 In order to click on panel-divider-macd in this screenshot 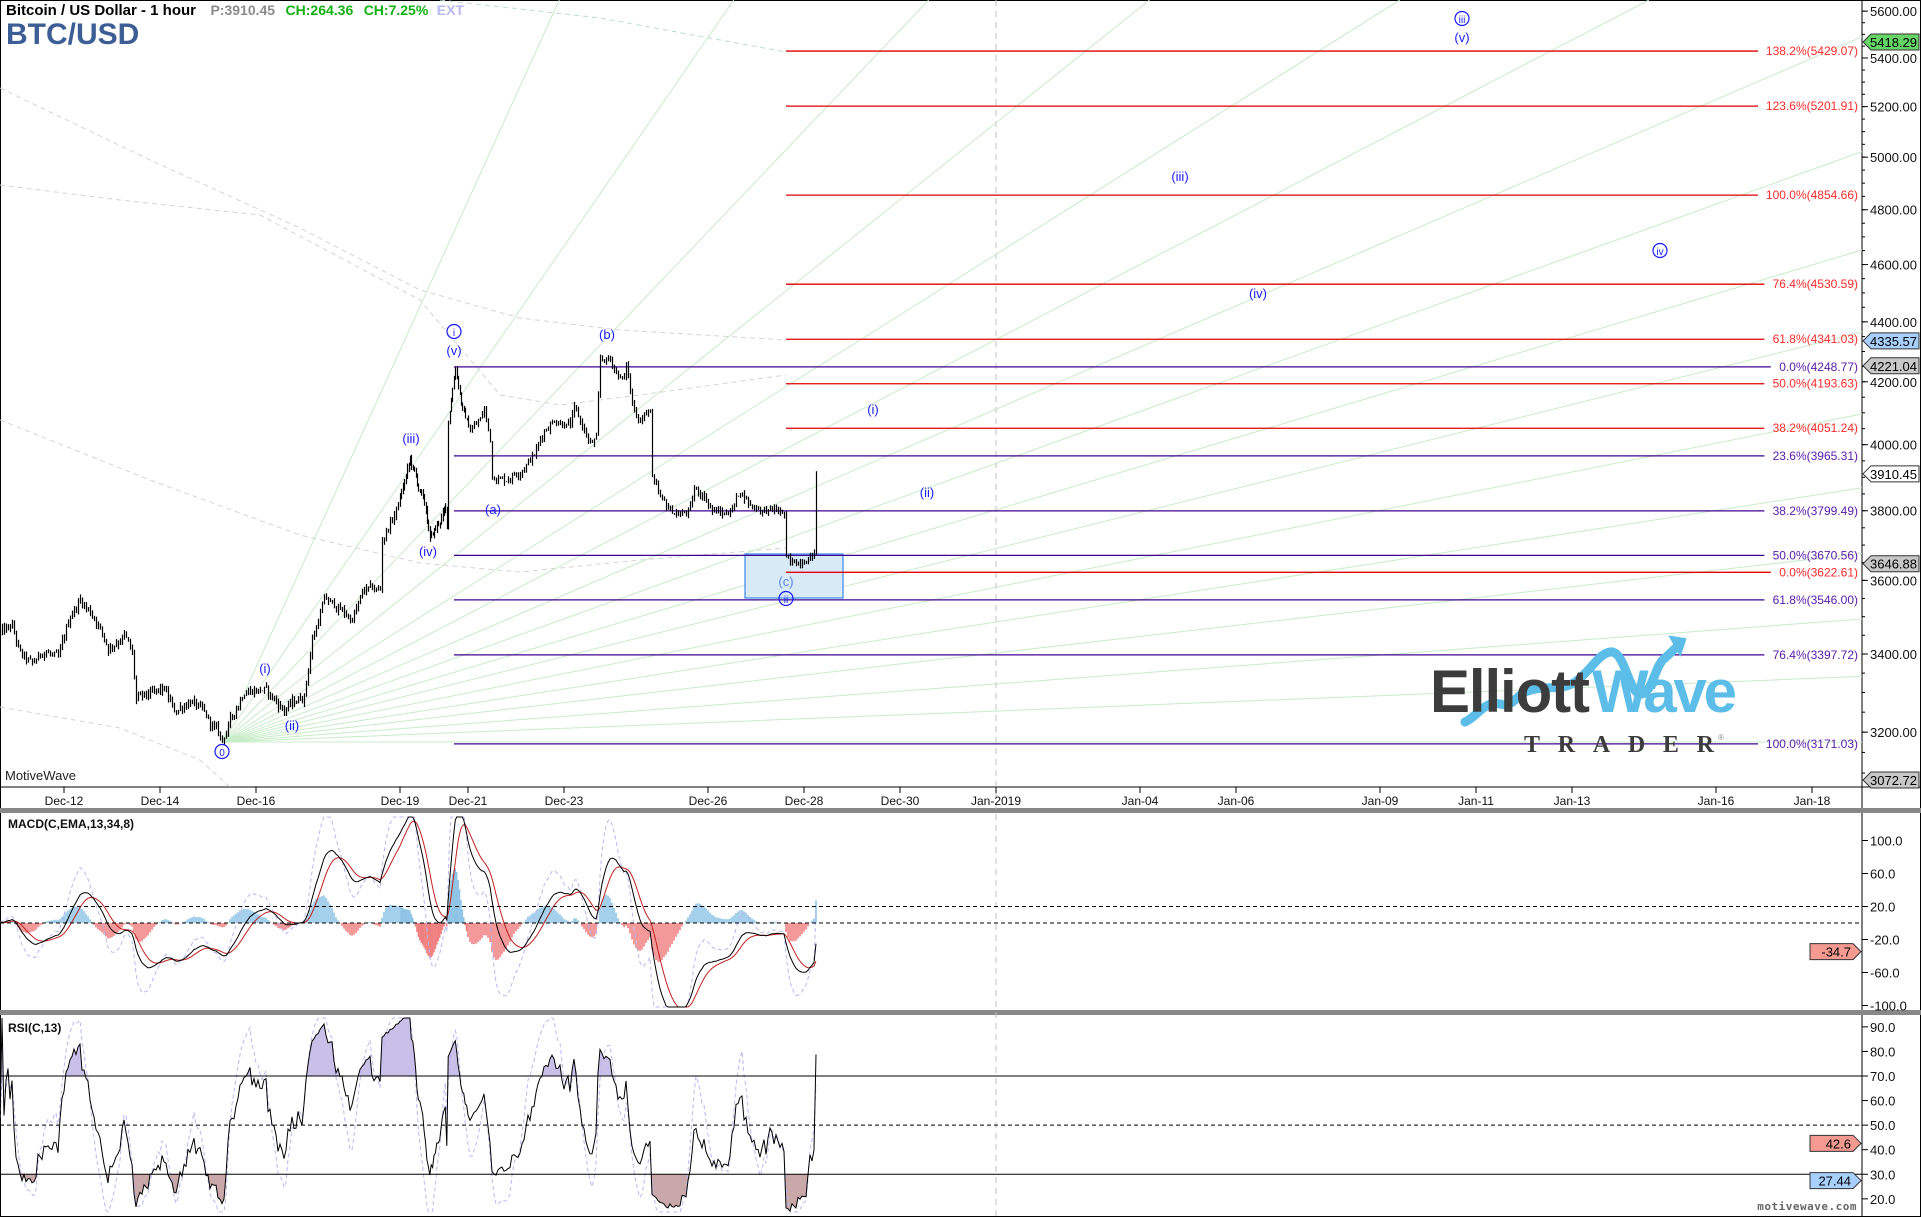, I will do `click(960, 810)`.